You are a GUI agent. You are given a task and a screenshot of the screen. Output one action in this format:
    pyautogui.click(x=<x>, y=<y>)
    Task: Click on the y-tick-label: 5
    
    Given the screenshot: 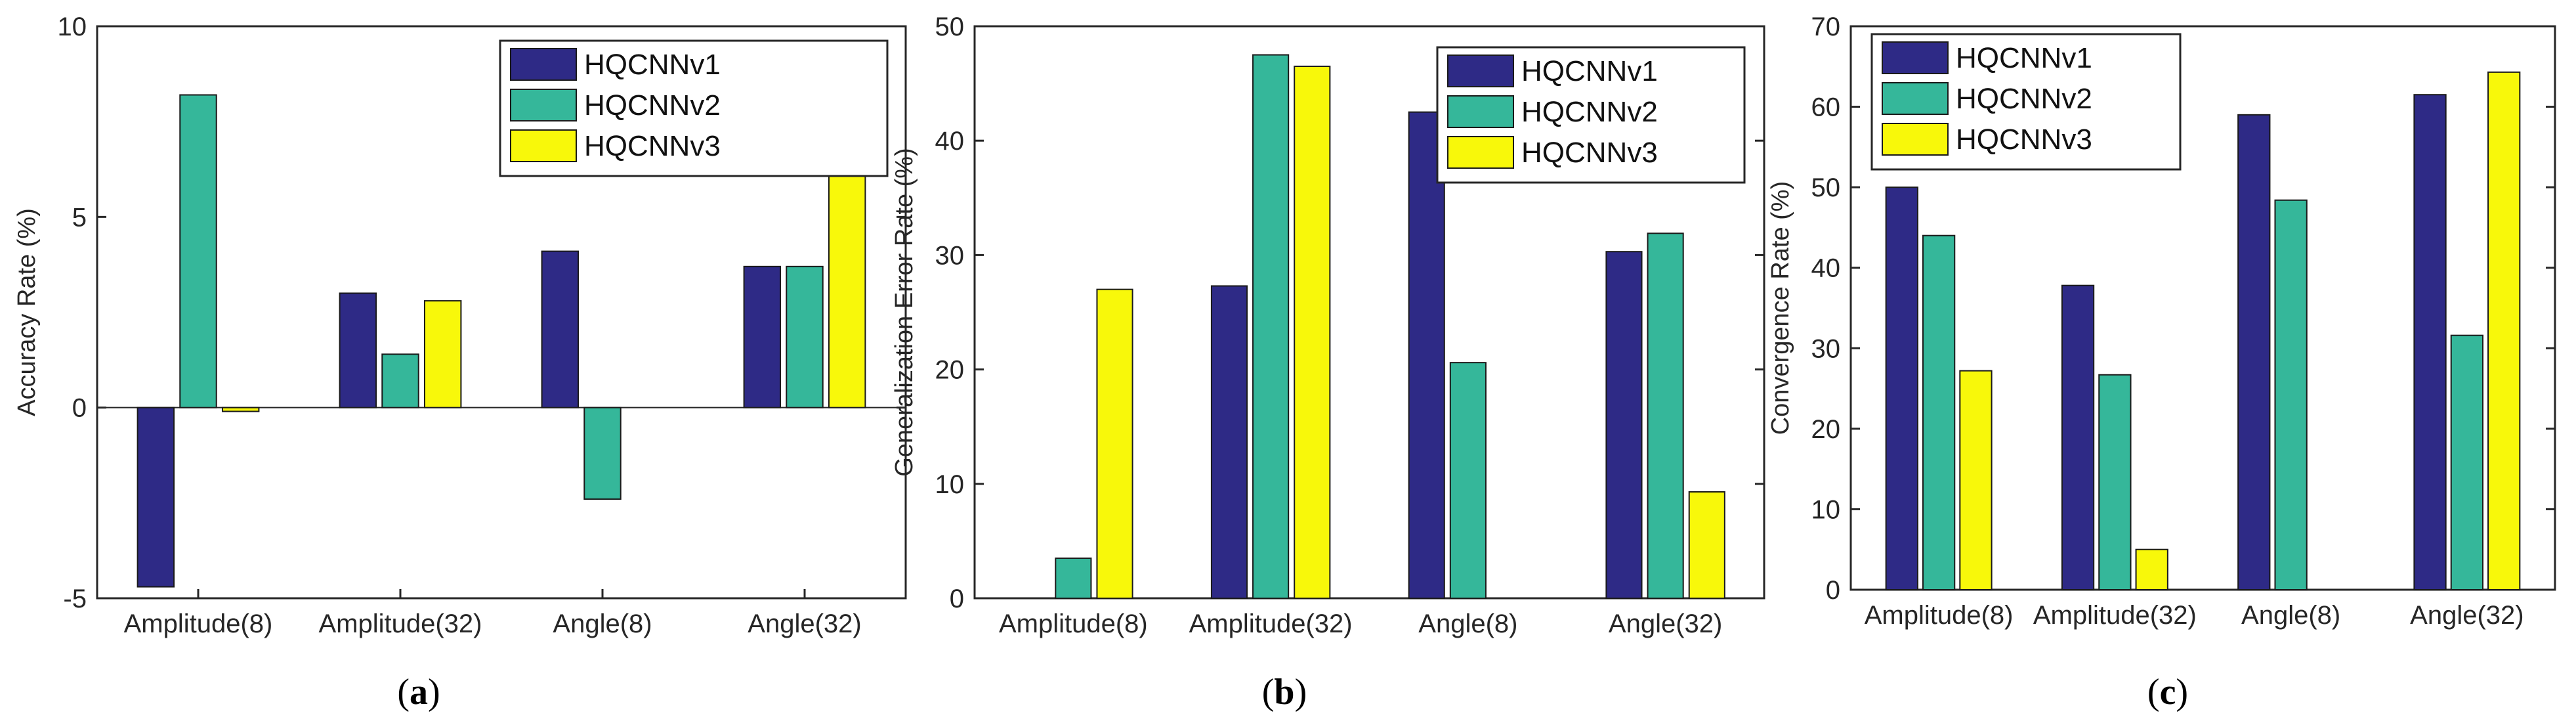 What is the action you would take?
    pyautogui.click(x=79, y=217)
    